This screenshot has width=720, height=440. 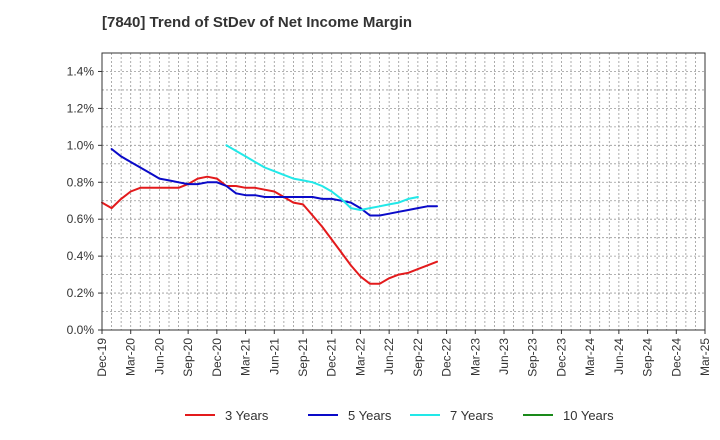 I want to click on x-tick-label: Sep-22, so click(x=418, y=357).